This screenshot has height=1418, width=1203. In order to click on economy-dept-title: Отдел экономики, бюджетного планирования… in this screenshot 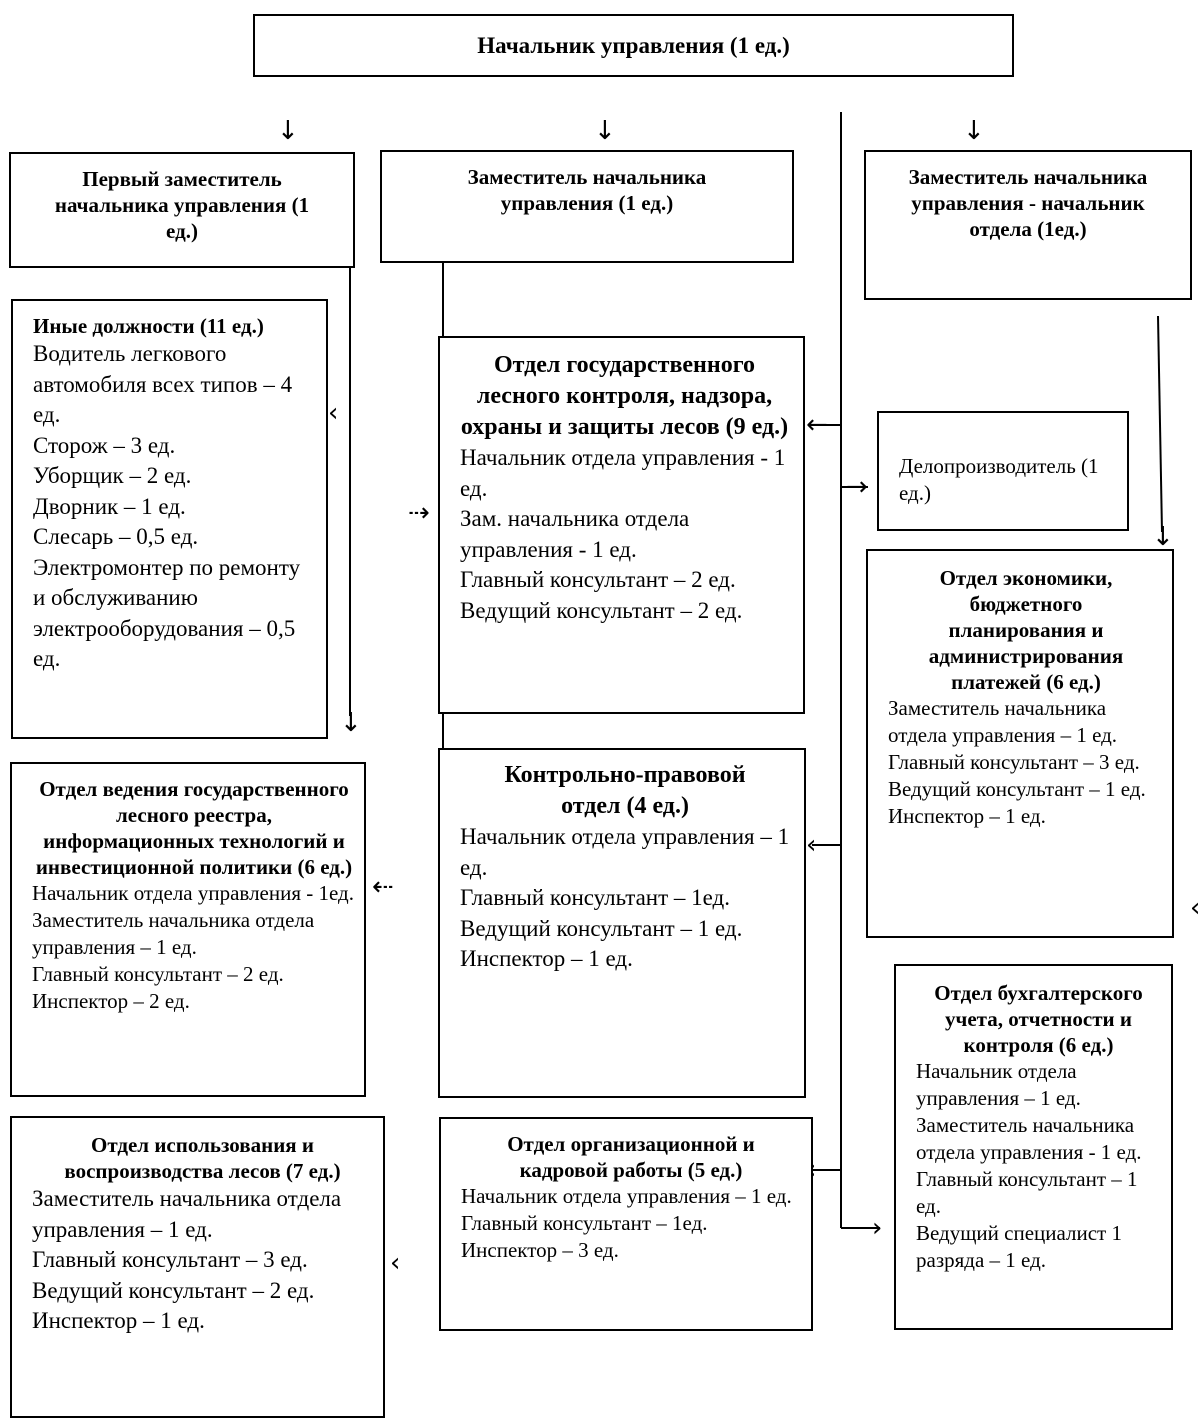, I will do `click(1026, 630)`.